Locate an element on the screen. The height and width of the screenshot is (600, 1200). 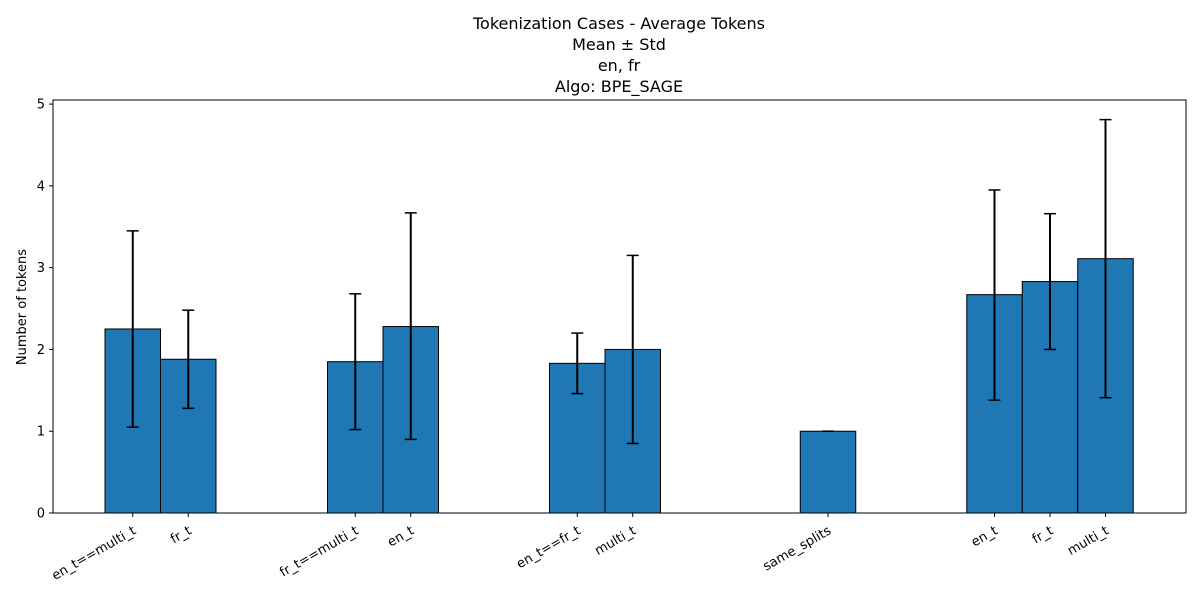
chart-title-line: Tokenization Cases - Average Tokens is located at coordinates (618, 23).